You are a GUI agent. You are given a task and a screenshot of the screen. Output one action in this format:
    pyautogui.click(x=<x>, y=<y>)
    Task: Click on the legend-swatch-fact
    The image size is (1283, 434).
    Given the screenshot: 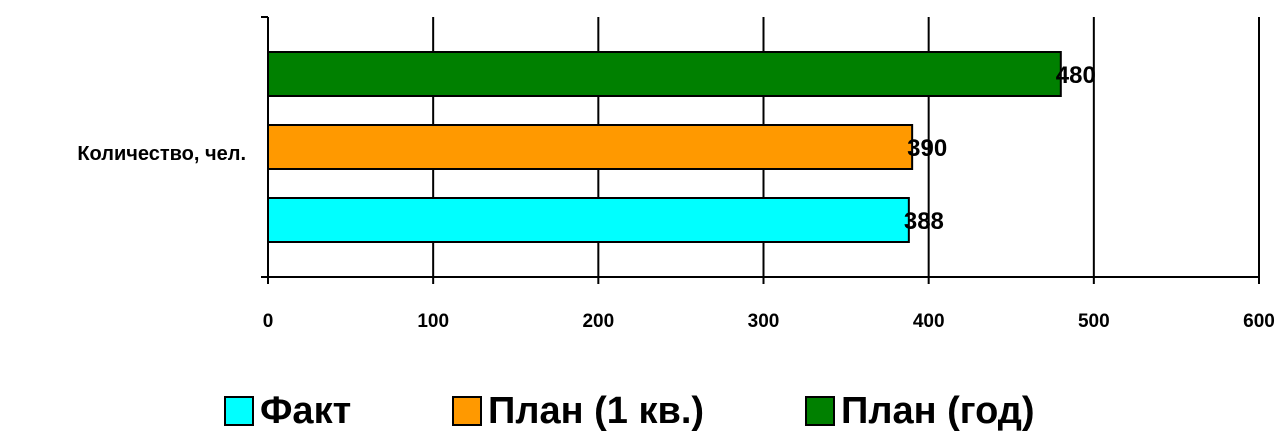 What is the action you would take?
    pyautogui.click(x=239, y=411)
    